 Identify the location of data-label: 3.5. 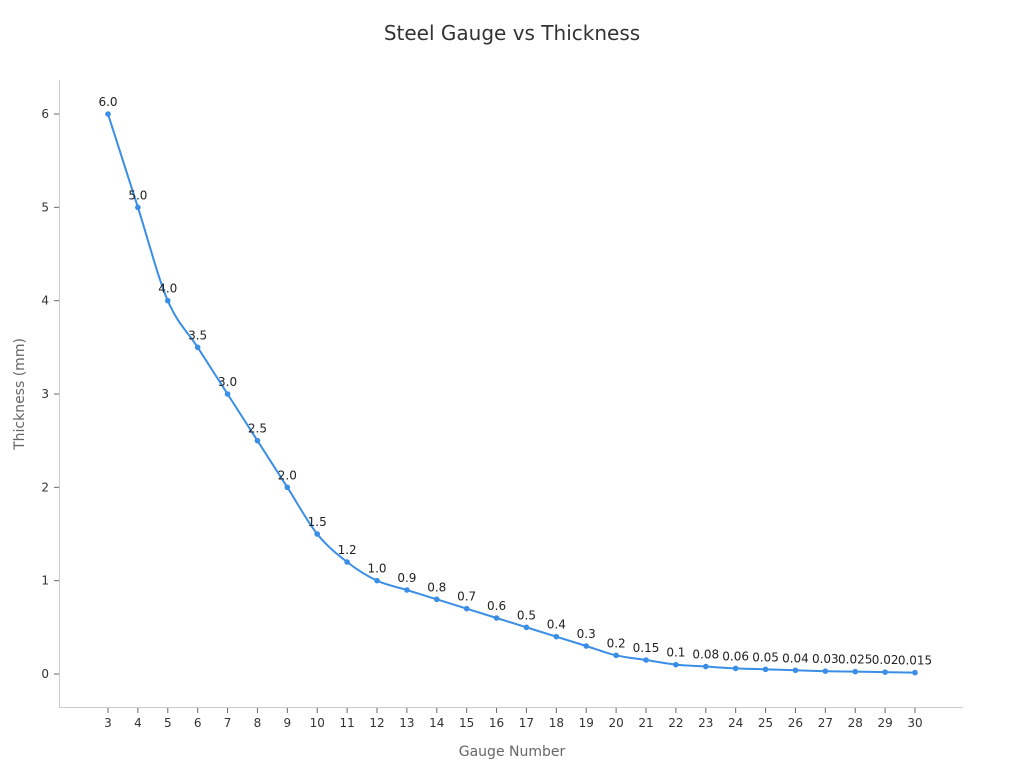
(197, 335).